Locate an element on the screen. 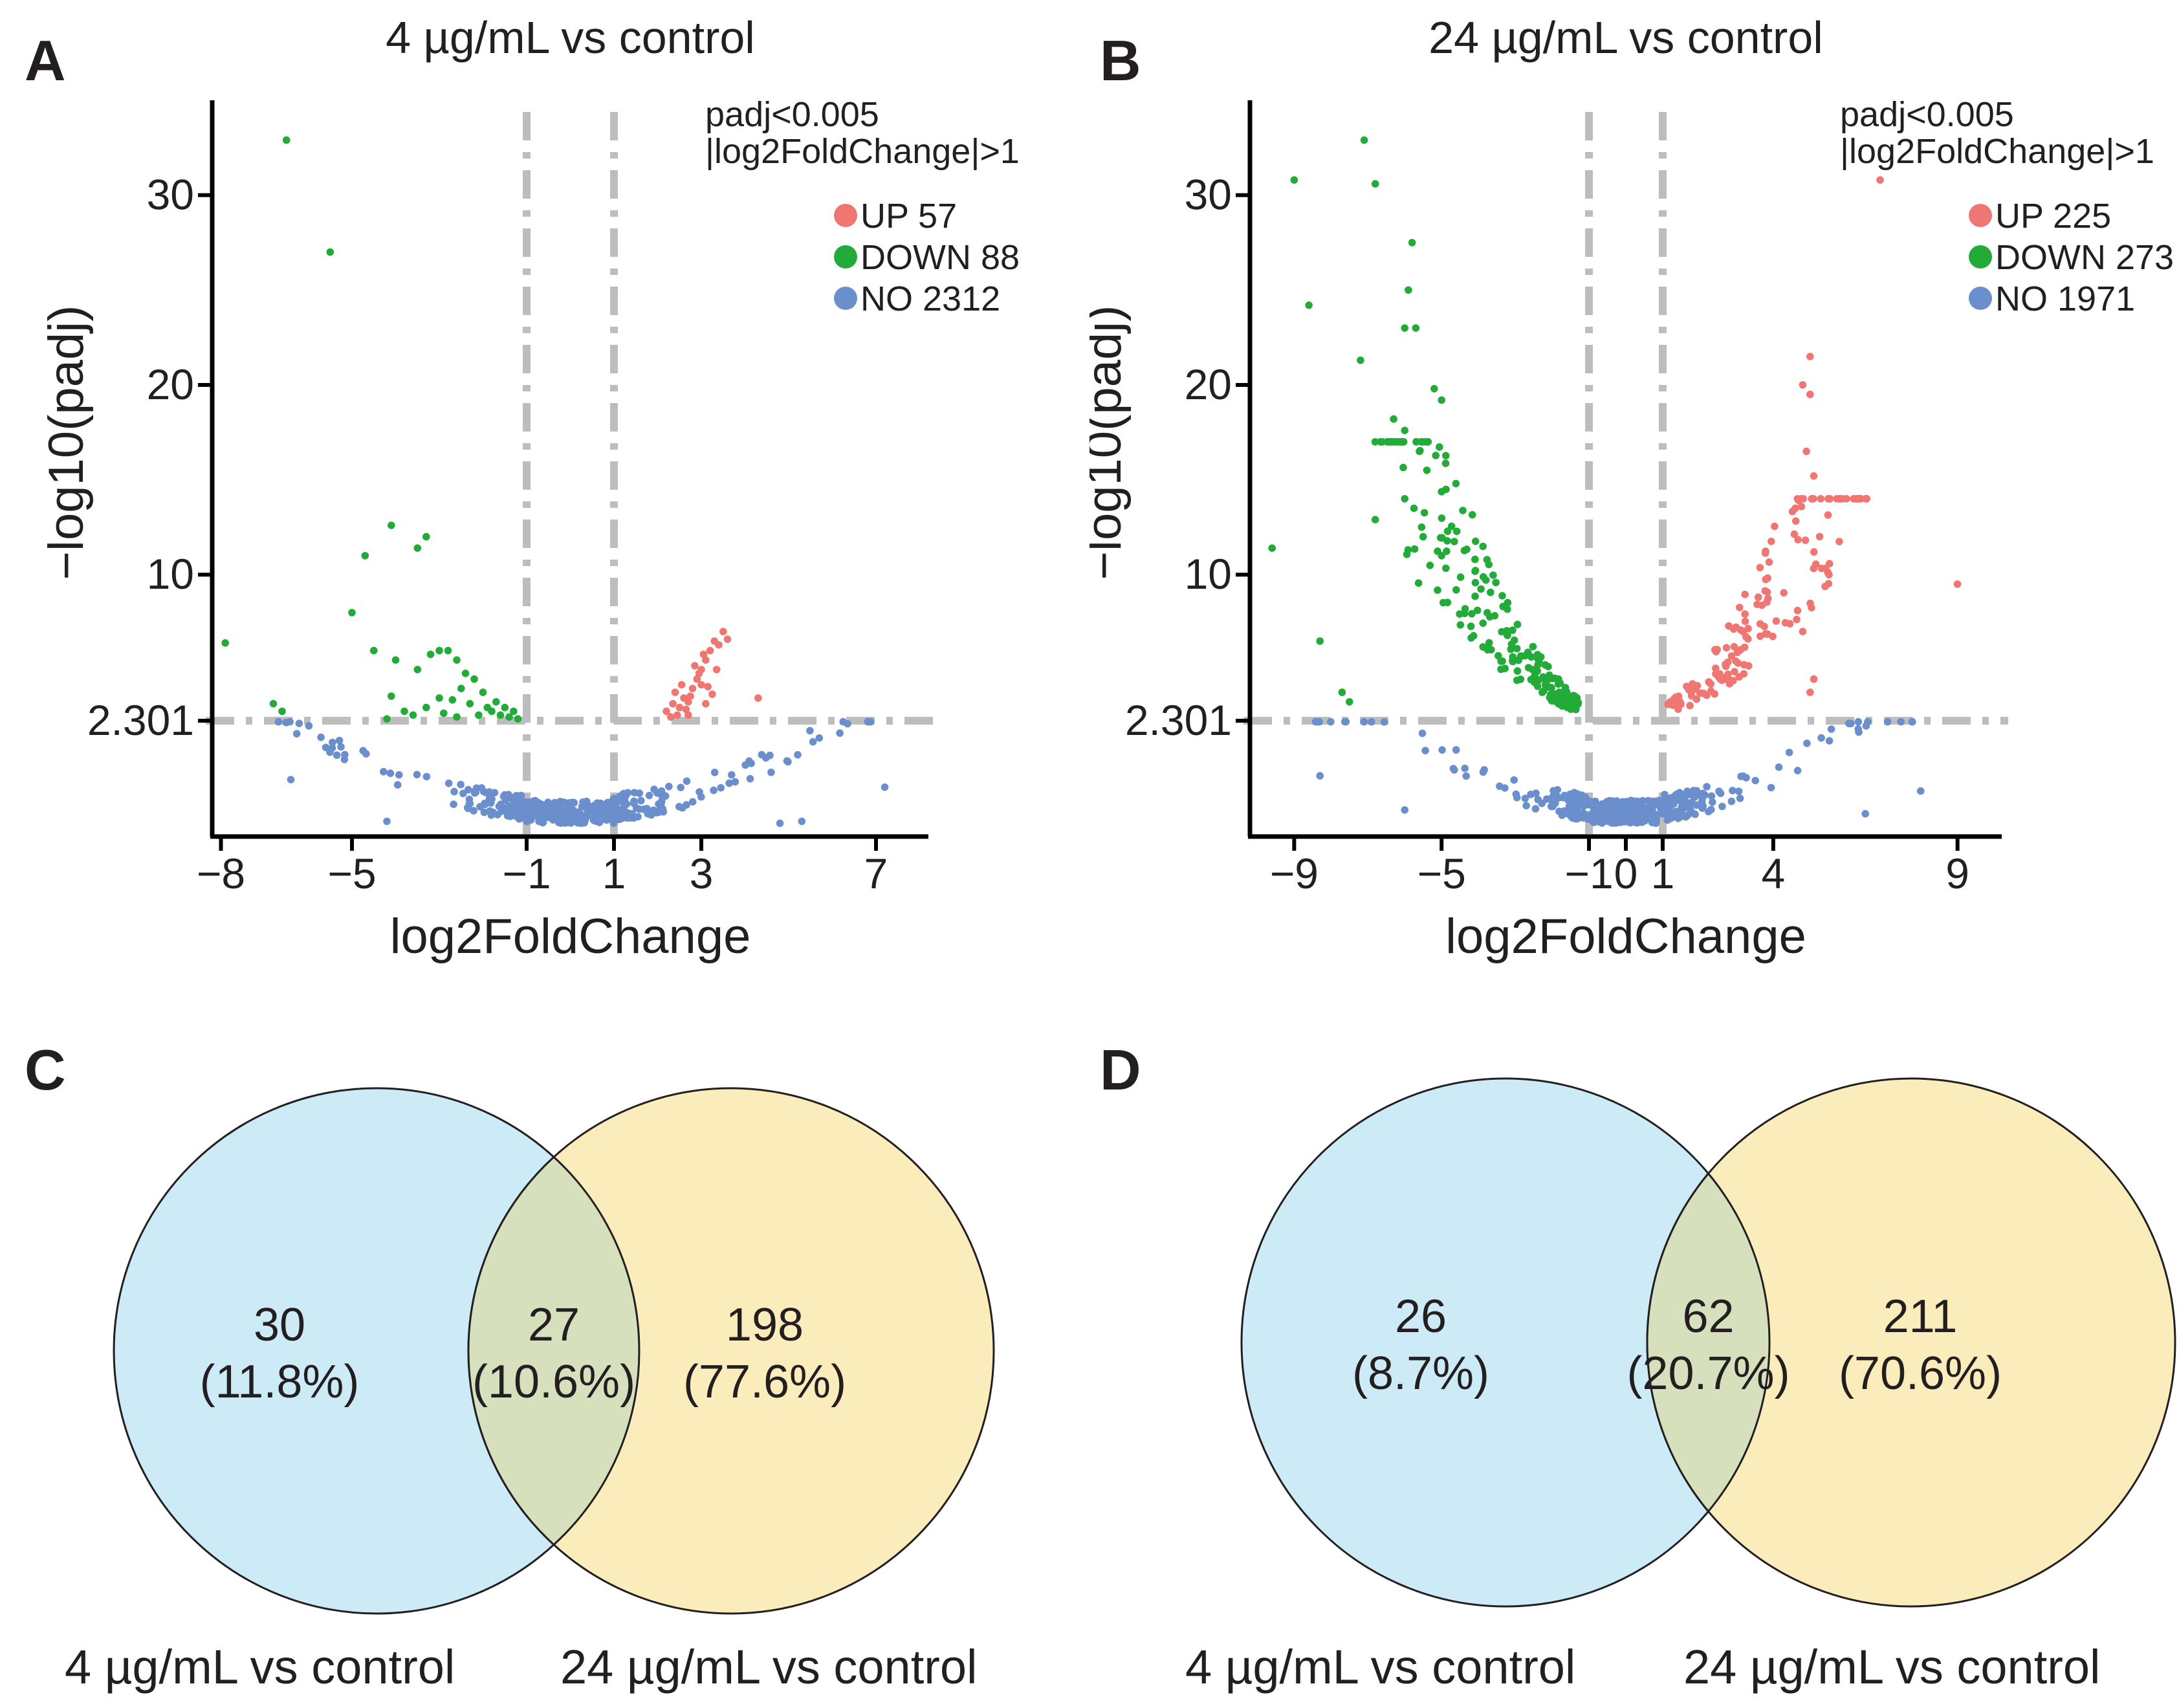 The width and height of the screenshot is (2179, 1708). venn-region-percent: (10.6%) is located at coordinates (553, 1382).